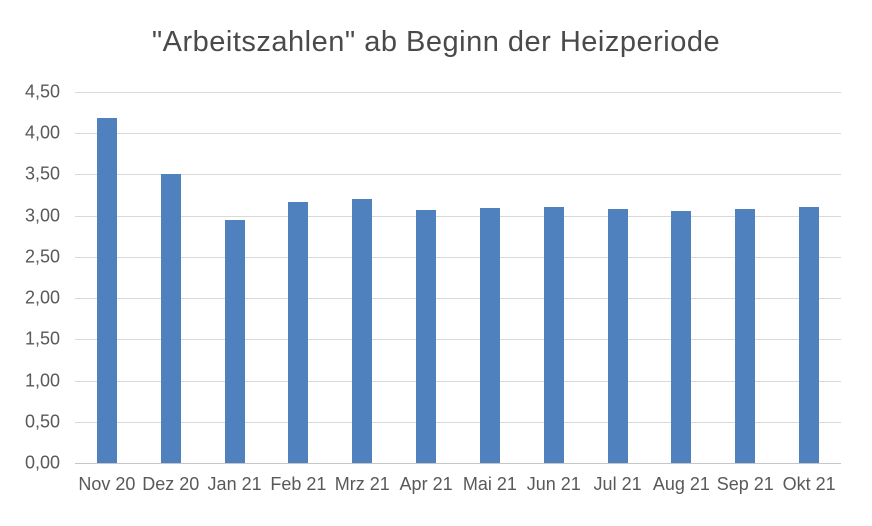 This screenshot has height=526, width=872. I want to click on y-tick-label: 3,50, so click(42, 173).